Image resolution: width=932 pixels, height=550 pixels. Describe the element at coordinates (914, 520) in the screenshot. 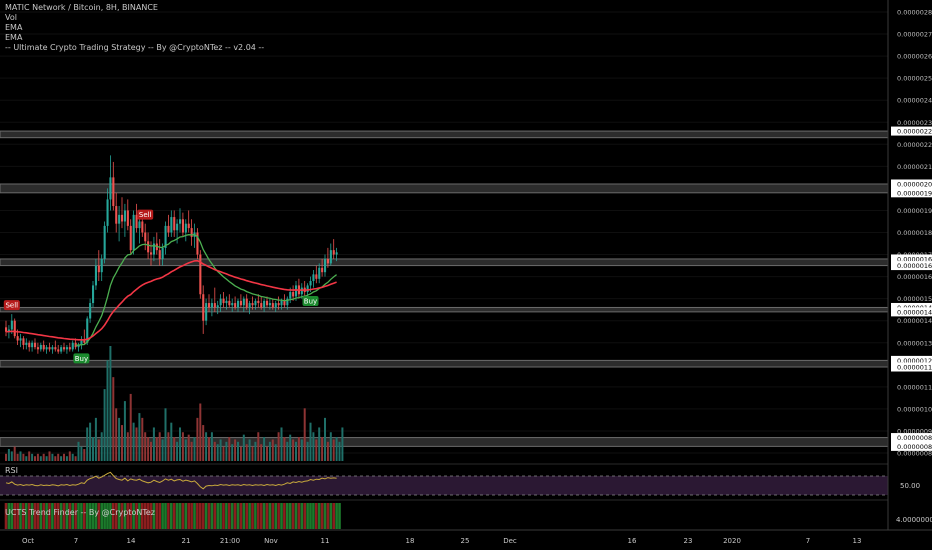

I see `trend-tick-label: 4.00000000` at that location.